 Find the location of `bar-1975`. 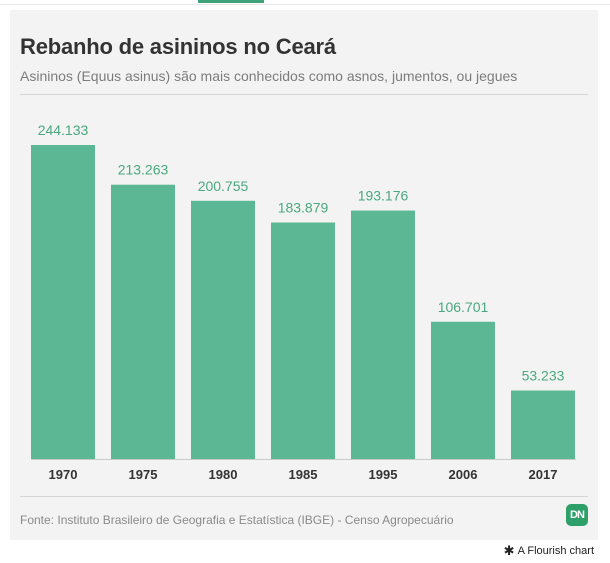

bar-1975 is located at coordinates (143, 321).